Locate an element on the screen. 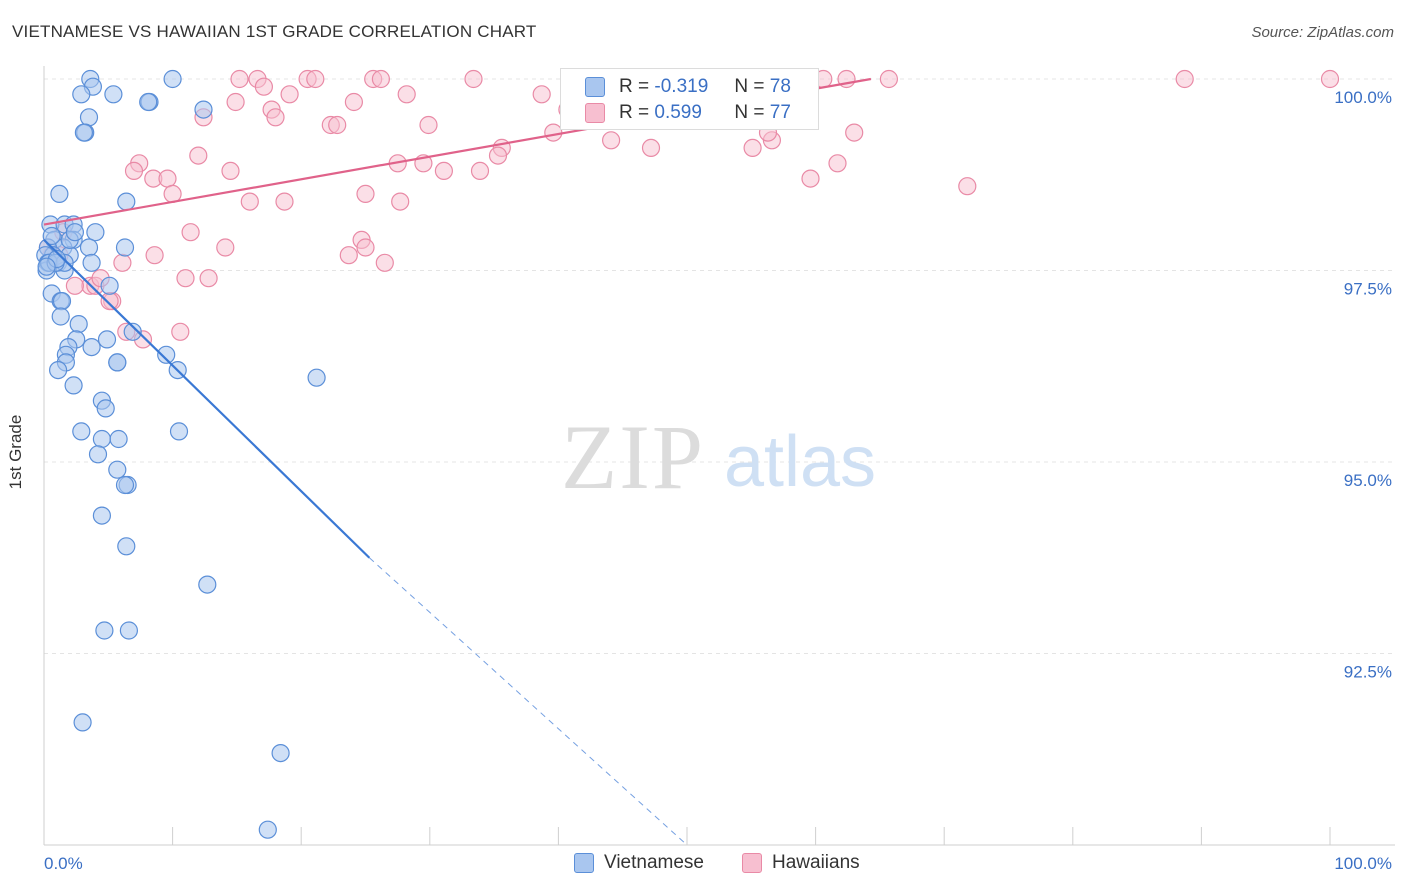 The height and width of the screenshot is (892, 1406). legend-n-value: 78 is located at coordinates (780, 86).